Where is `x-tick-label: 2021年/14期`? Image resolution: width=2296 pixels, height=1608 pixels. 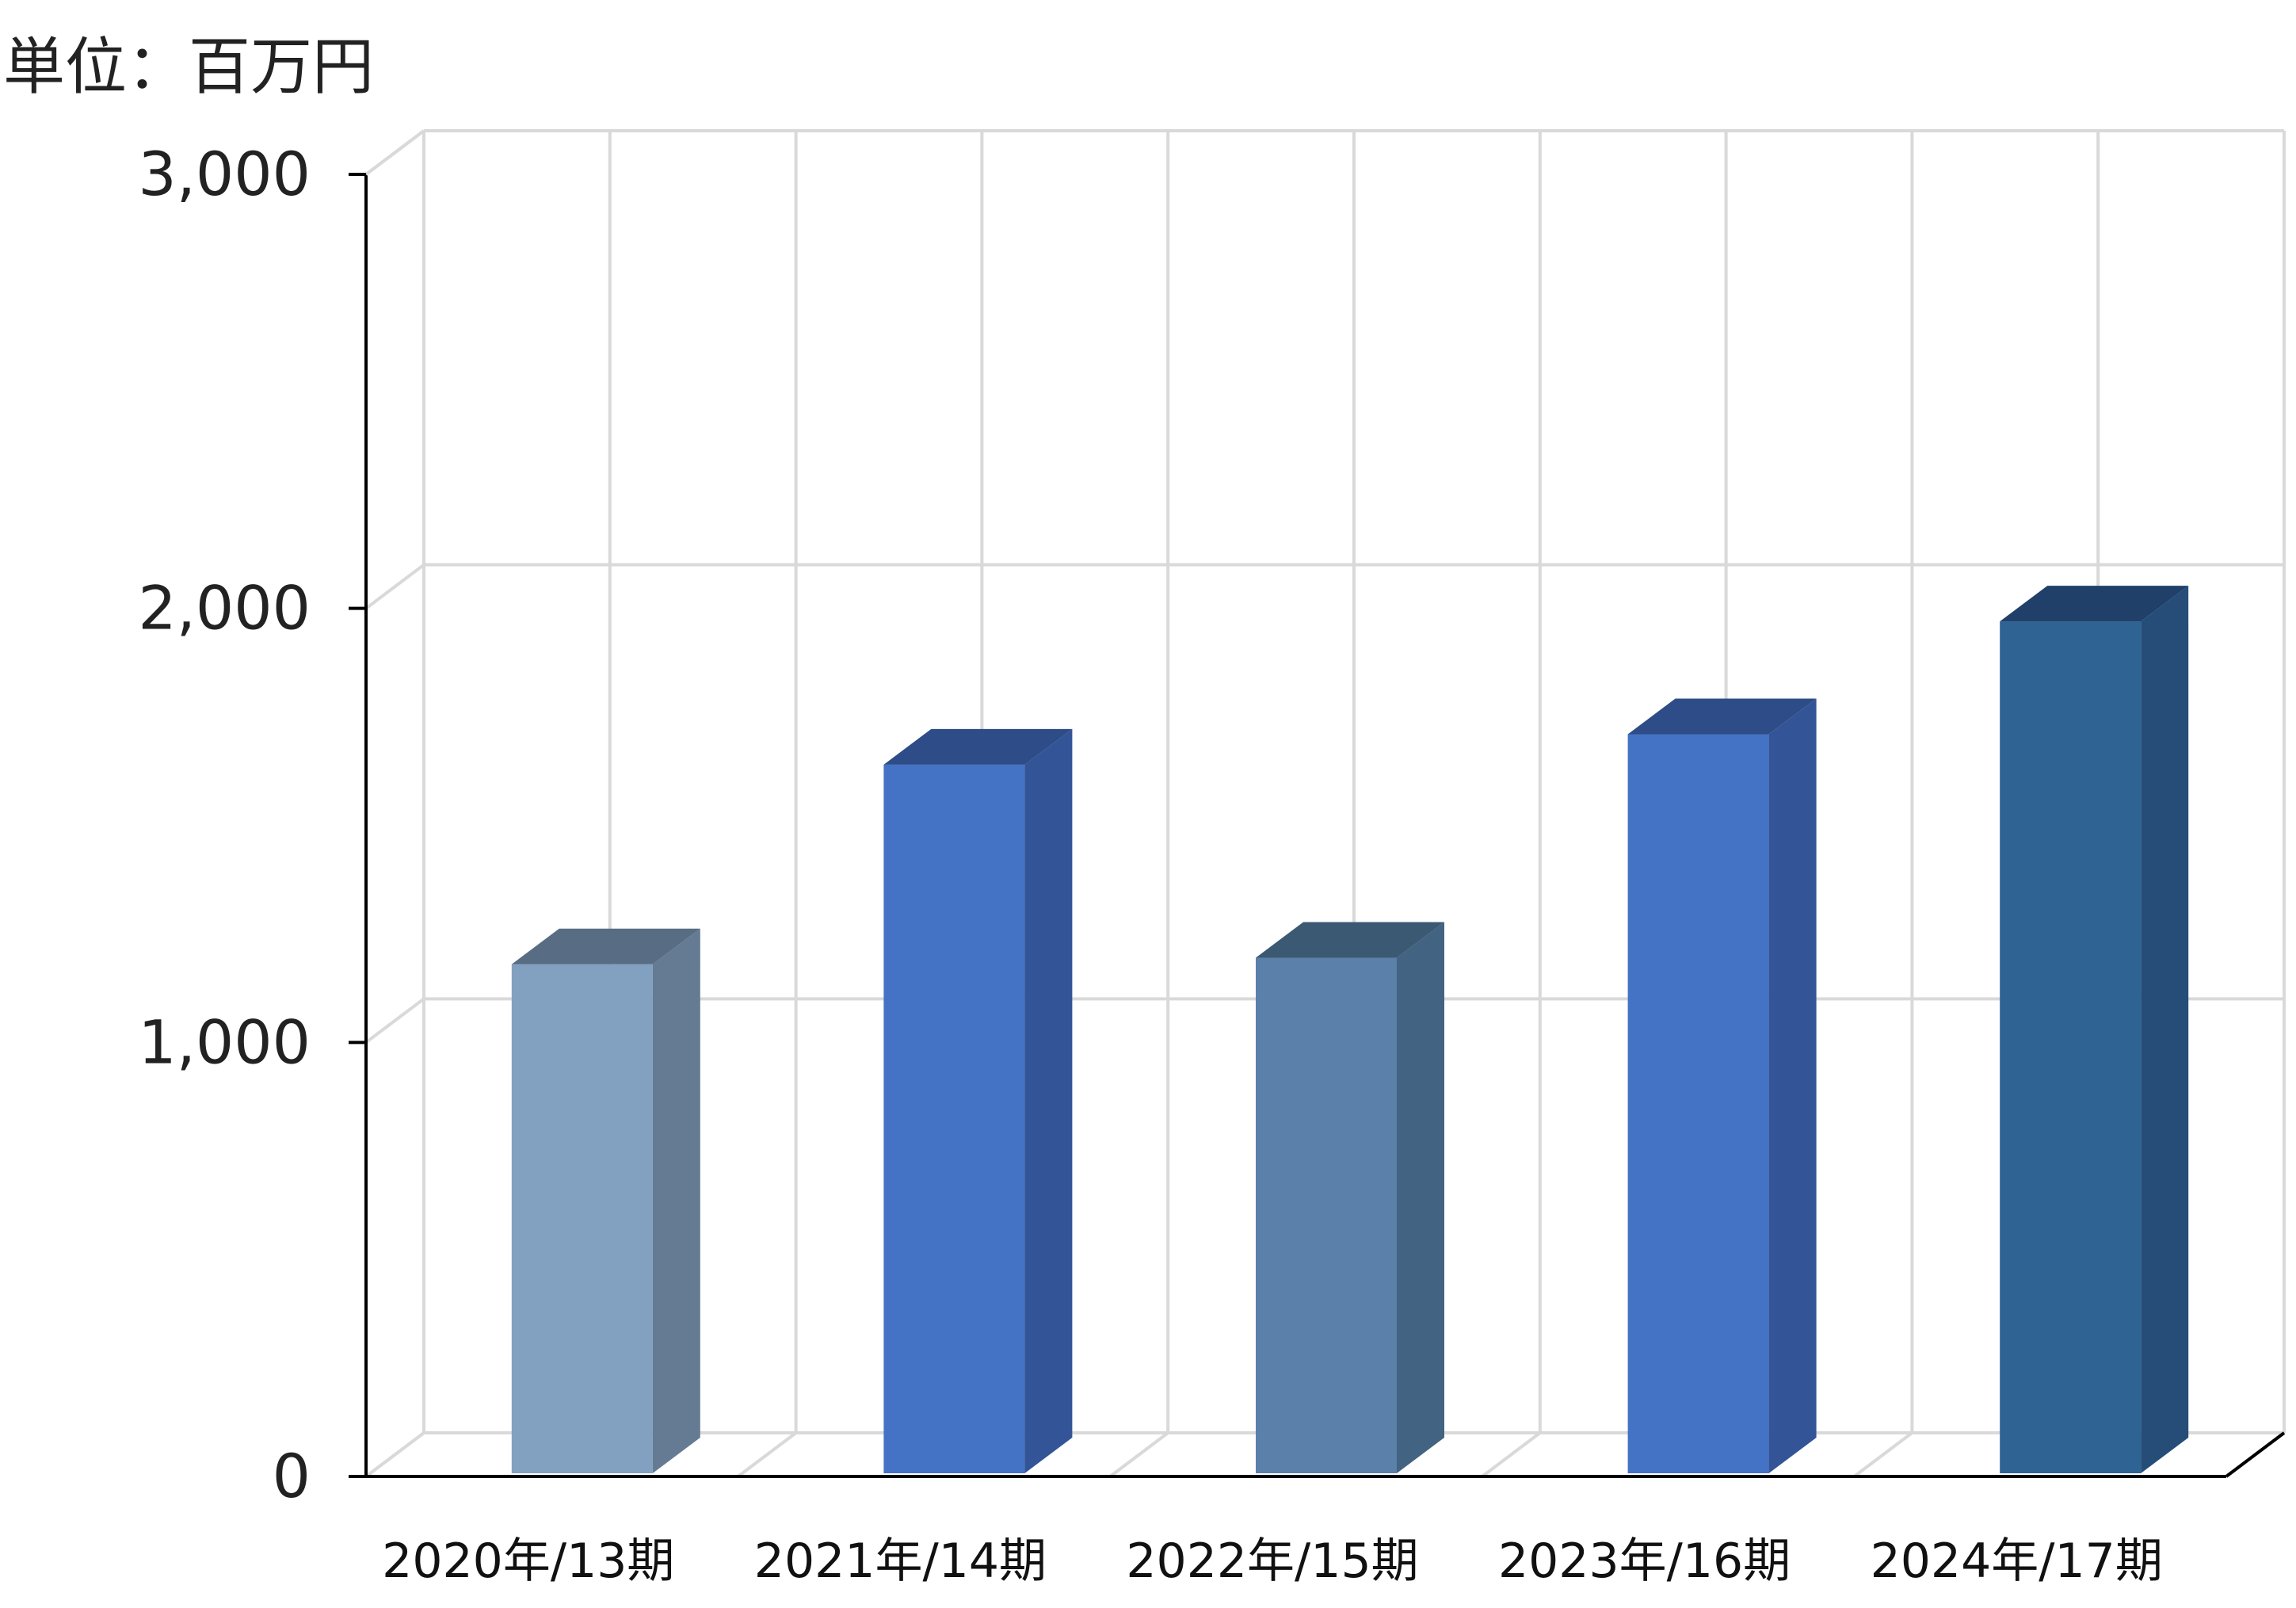 x-tick-label: 2021年/14期 is located at coordinates (900, 1561).